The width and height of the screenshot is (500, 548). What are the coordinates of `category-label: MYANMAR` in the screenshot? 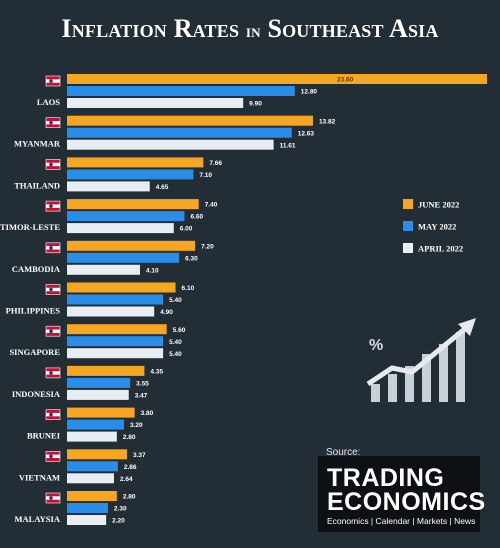 It's located at (37, 144).